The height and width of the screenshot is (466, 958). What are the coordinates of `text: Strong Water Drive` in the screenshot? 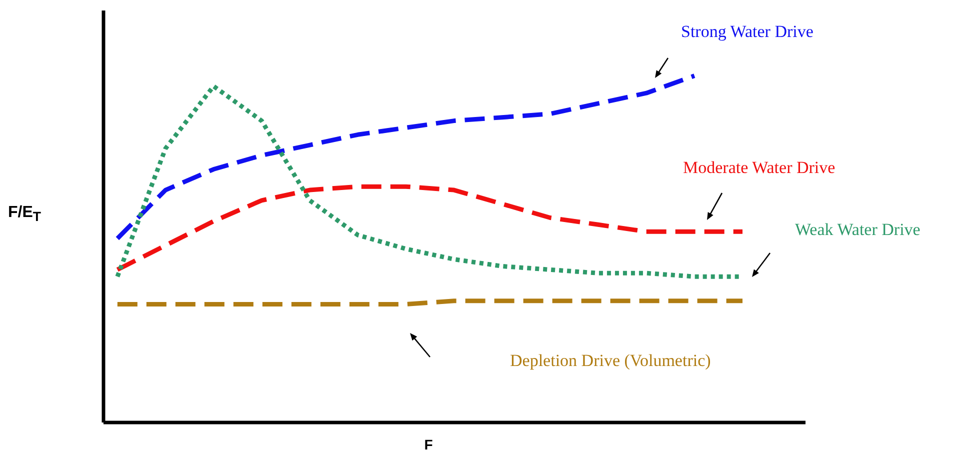 It's located at (747, 32).